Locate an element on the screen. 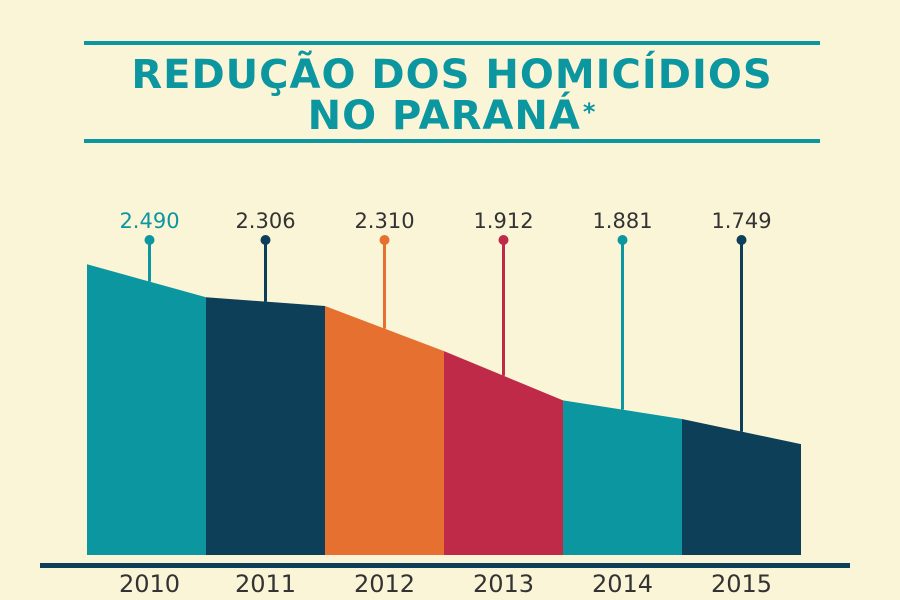  x-tick-label-2014: 2014 is located at coordinates (622, 584).